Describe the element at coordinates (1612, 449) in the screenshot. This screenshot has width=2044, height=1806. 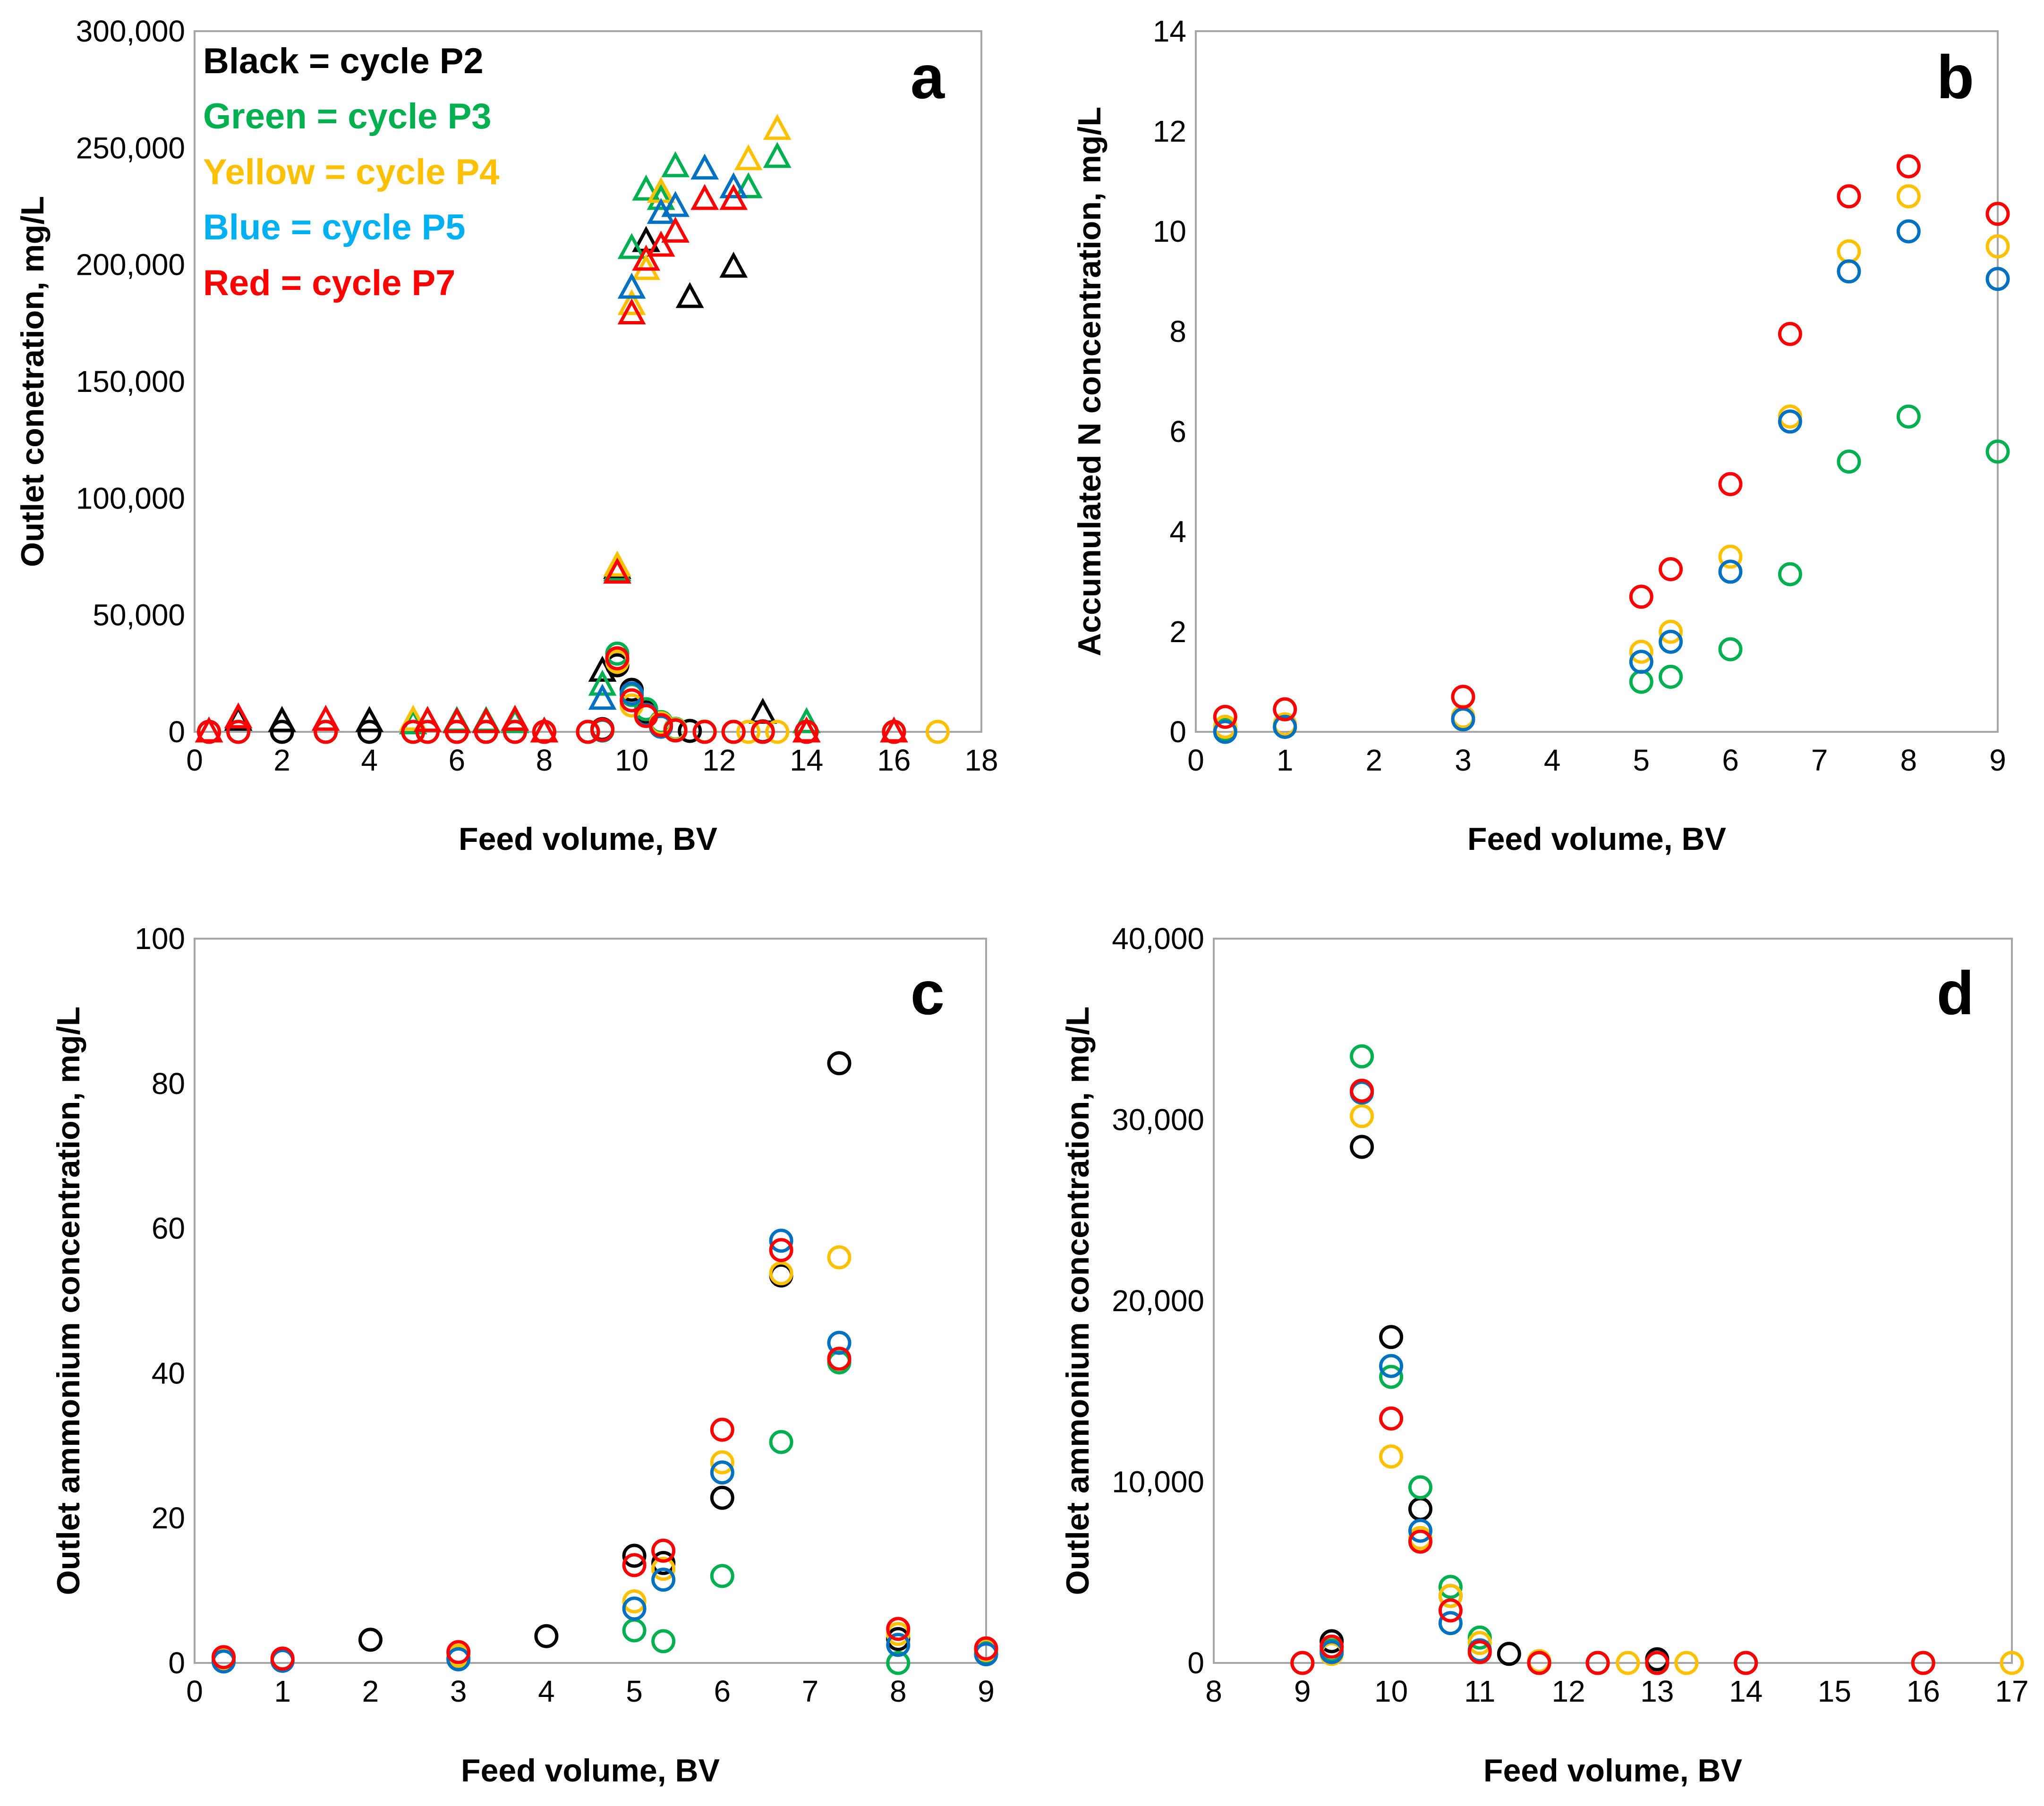
I see `panel-b-marks` at that location.